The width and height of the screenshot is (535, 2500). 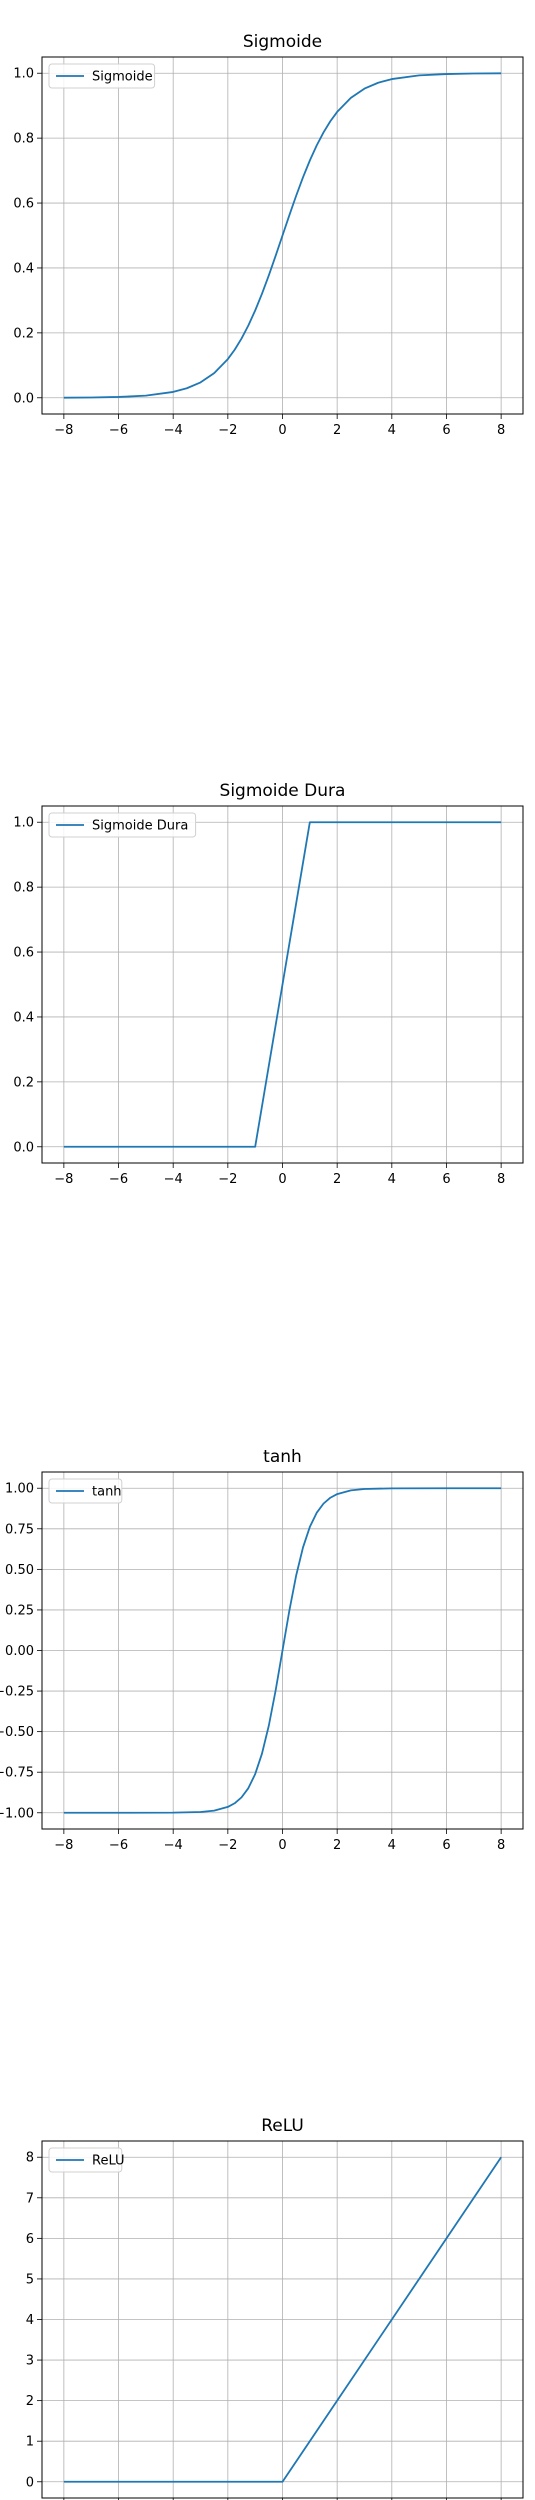 I want to click on chart-3-y-tick-label-7: 0.75, so click(x=19, y=1529).